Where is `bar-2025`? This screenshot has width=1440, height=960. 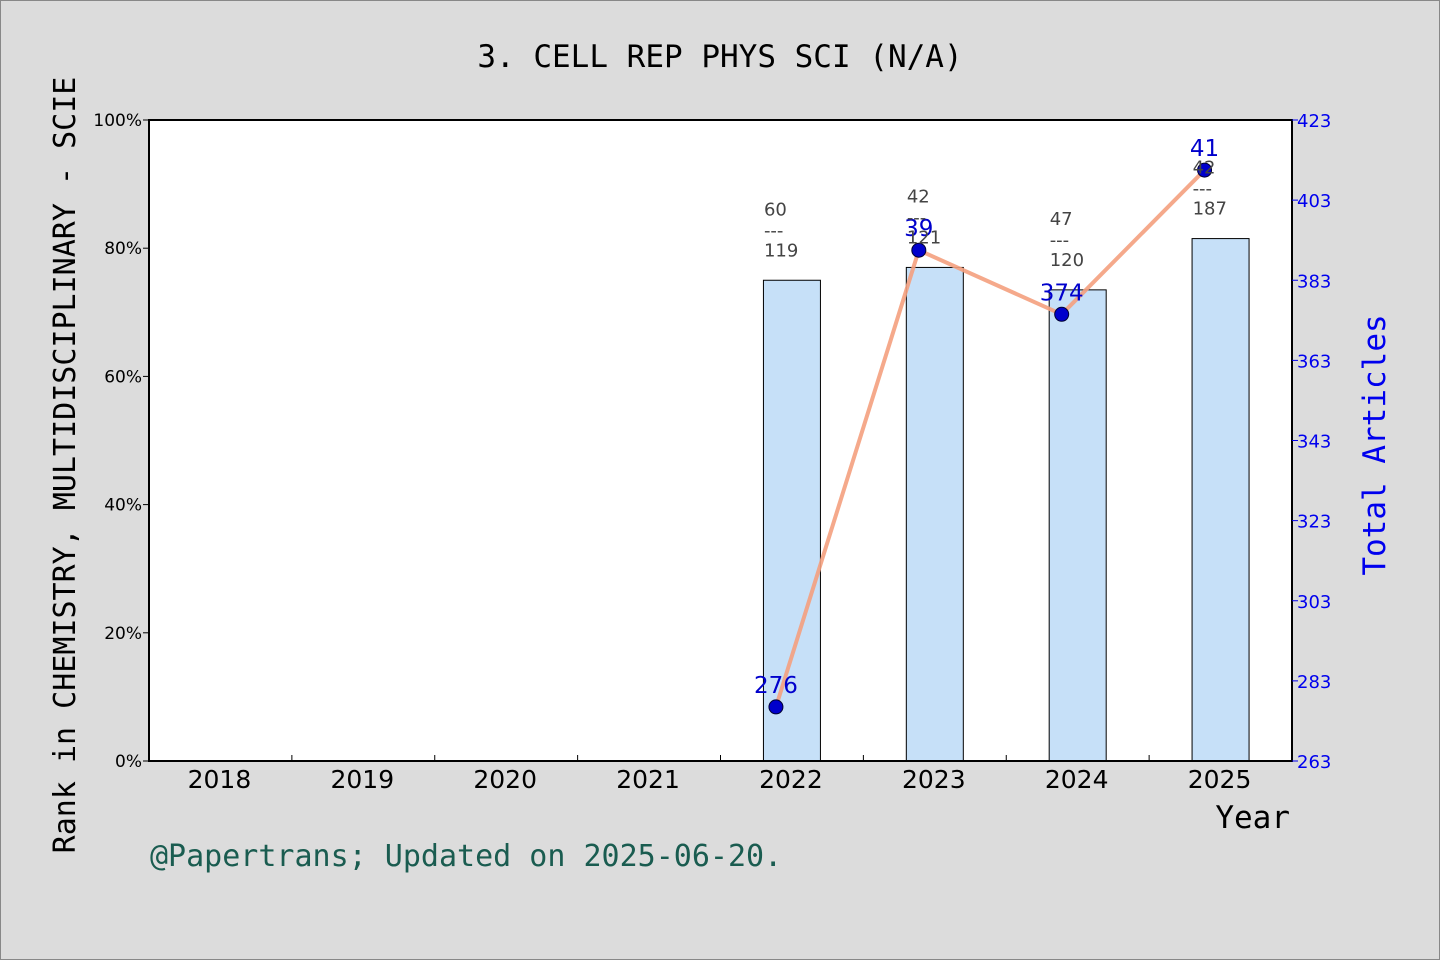
bar-2025 is located at coordinates (1220, 500).